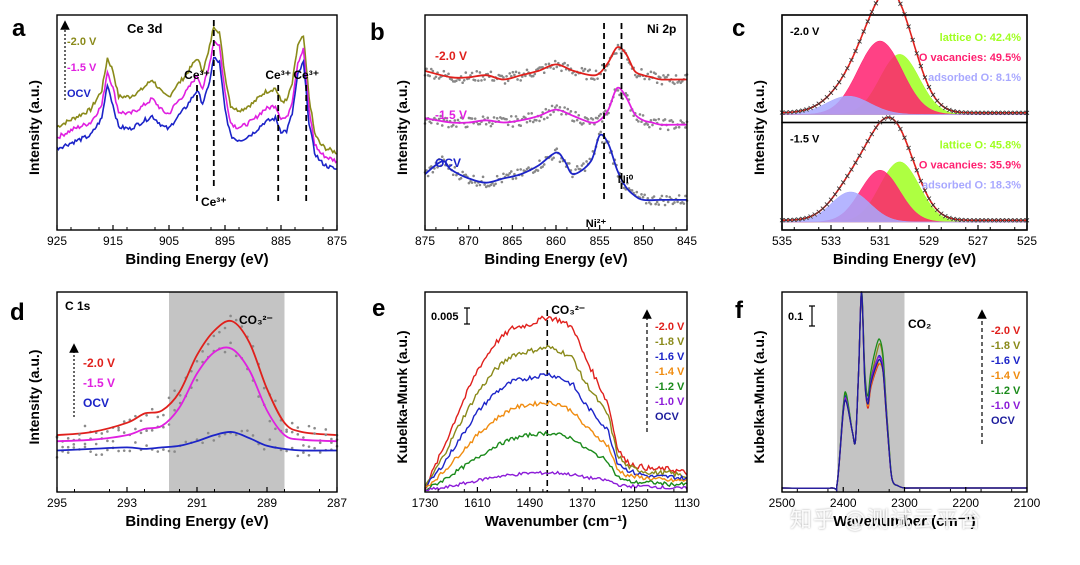 The height and width of the screenshot is (565, 1080). Describe the element at coordinates (1006, 406) in the screenshot. I see `panel-f-legend-label: -1.0 V` at that location.